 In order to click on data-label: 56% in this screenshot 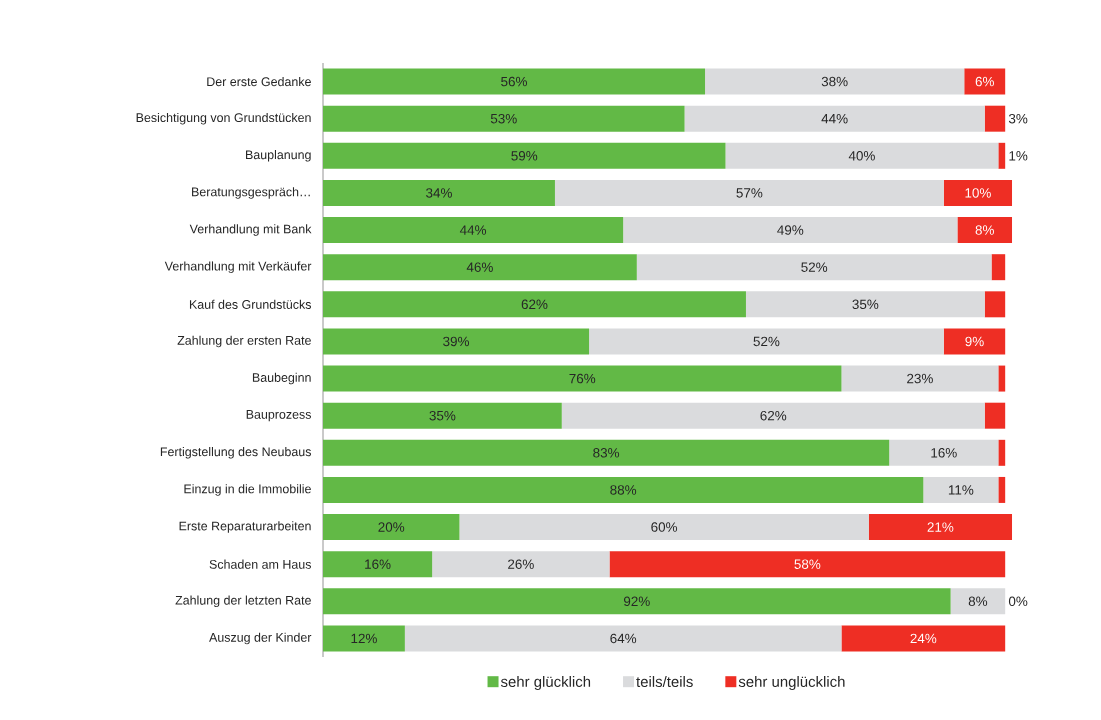, I will do `click(514, 81)`.